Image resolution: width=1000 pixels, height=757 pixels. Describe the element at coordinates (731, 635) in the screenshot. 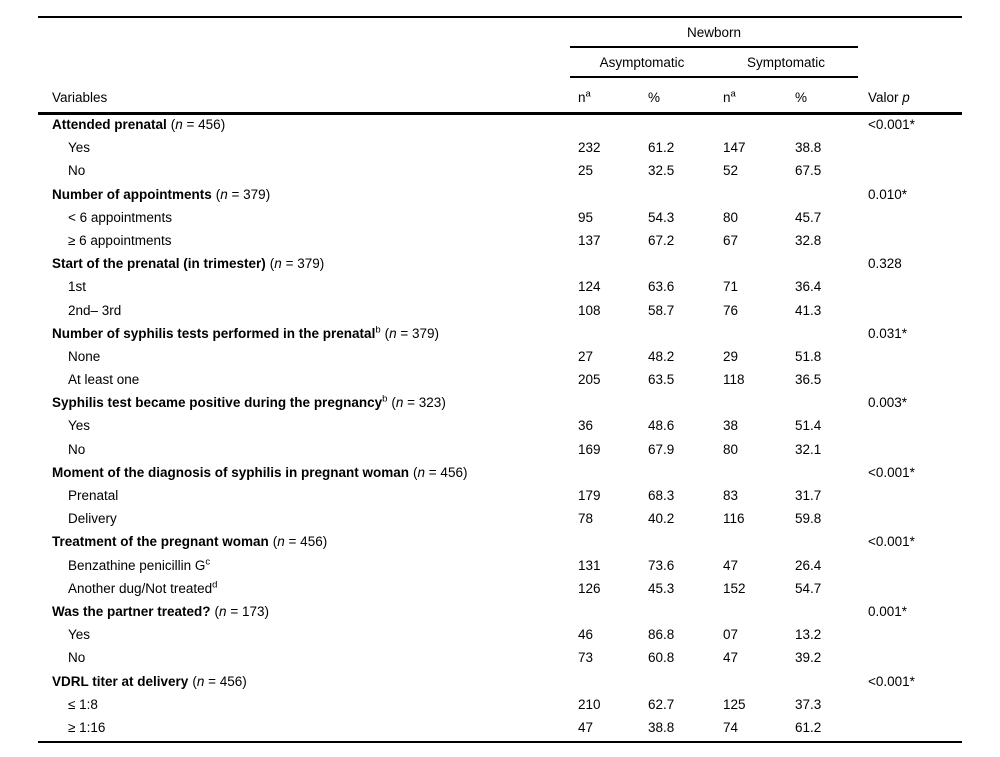

I see `symptomatic-n: 07` at that location.